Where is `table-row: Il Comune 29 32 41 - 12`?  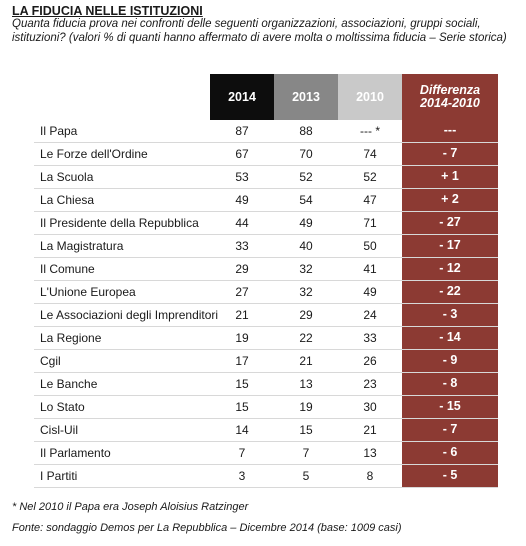
table-row: Il Comune 29 32 41 - 12 is located at coordinates (263, 269).